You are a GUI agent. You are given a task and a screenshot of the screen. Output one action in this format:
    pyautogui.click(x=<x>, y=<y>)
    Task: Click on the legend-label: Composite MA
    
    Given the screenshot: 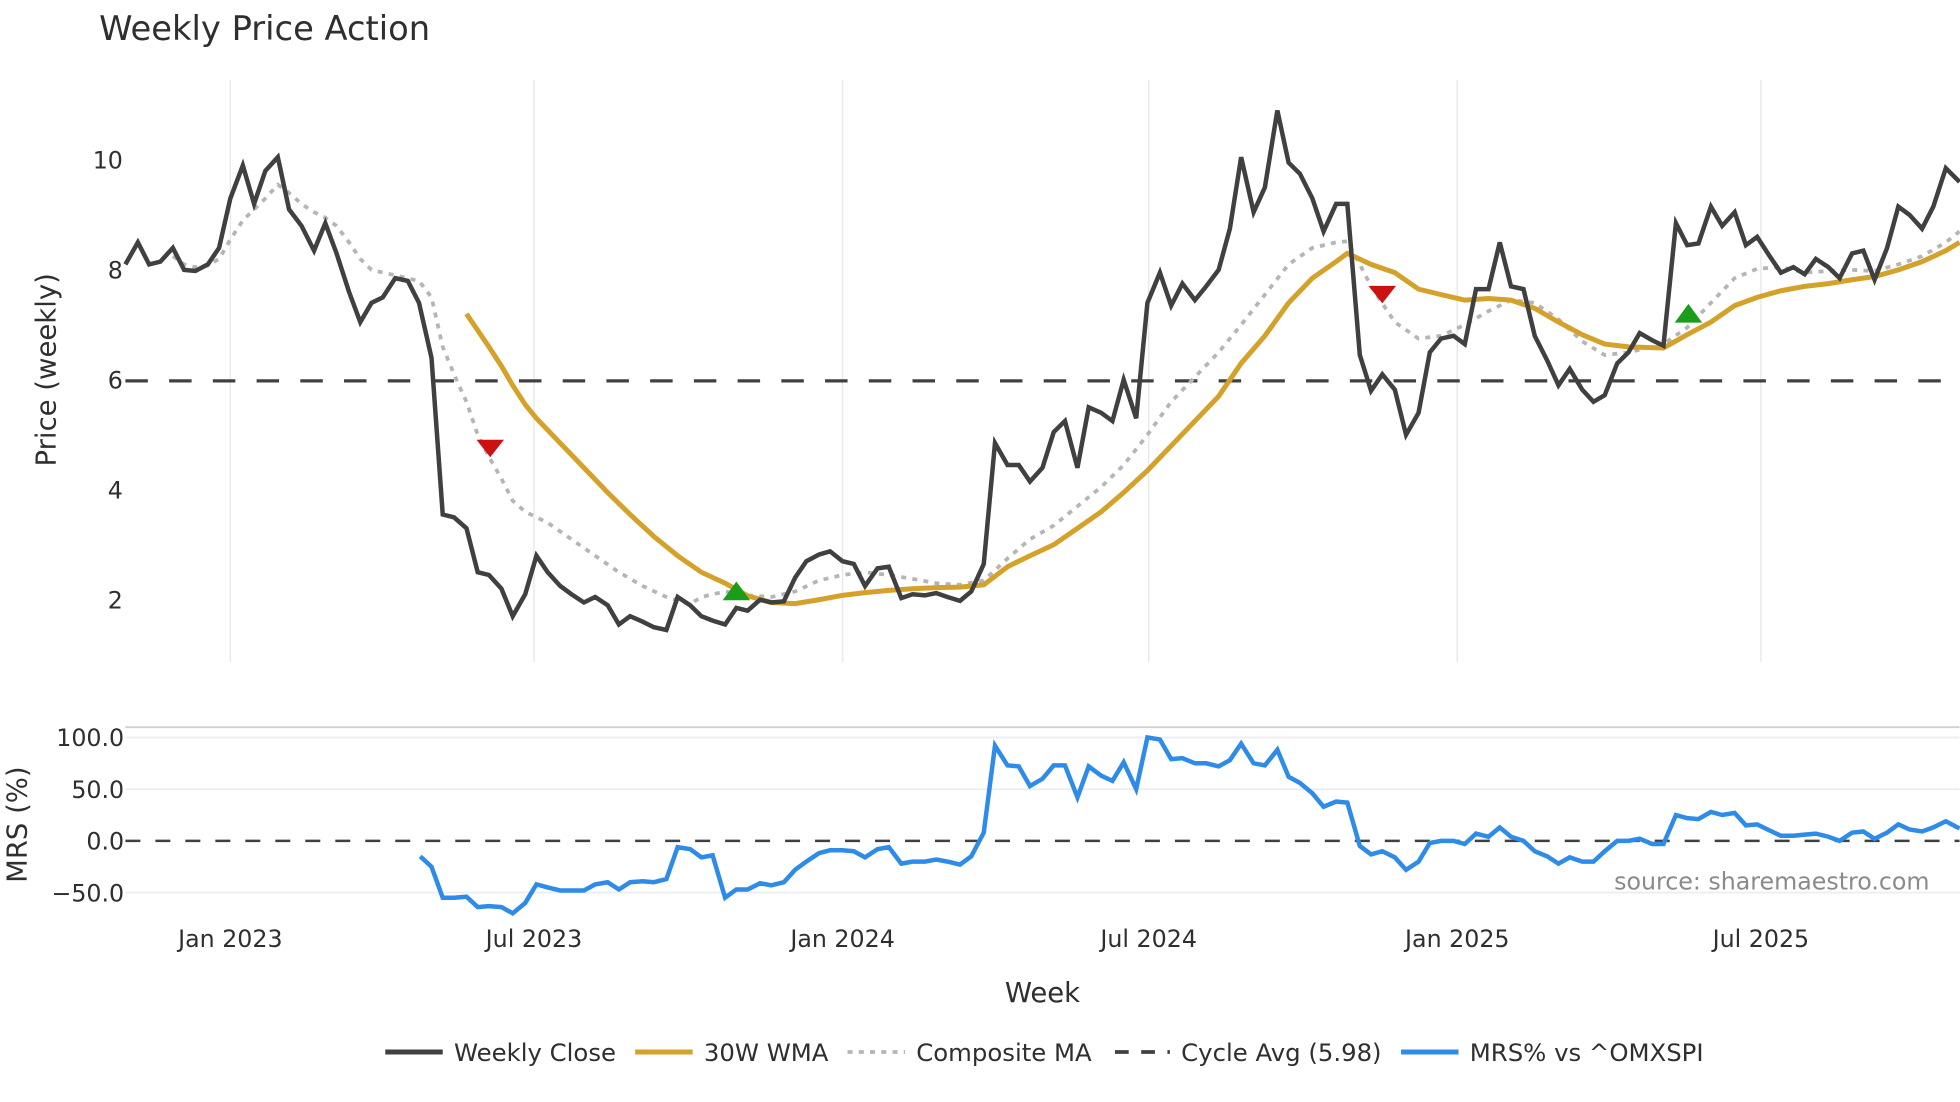 What is the action you would take?
    pyautogui.click(x=1004, y=1052)
    